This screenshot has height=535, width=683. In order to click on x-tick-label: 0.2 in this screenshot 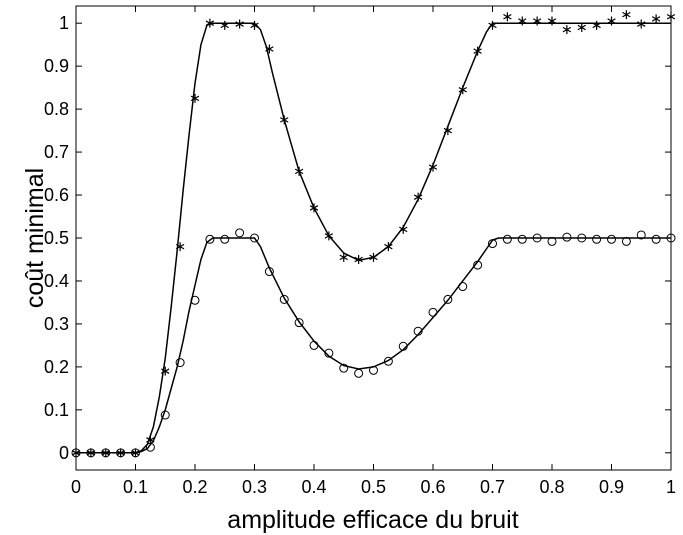, I will do `click(194, 487)`.